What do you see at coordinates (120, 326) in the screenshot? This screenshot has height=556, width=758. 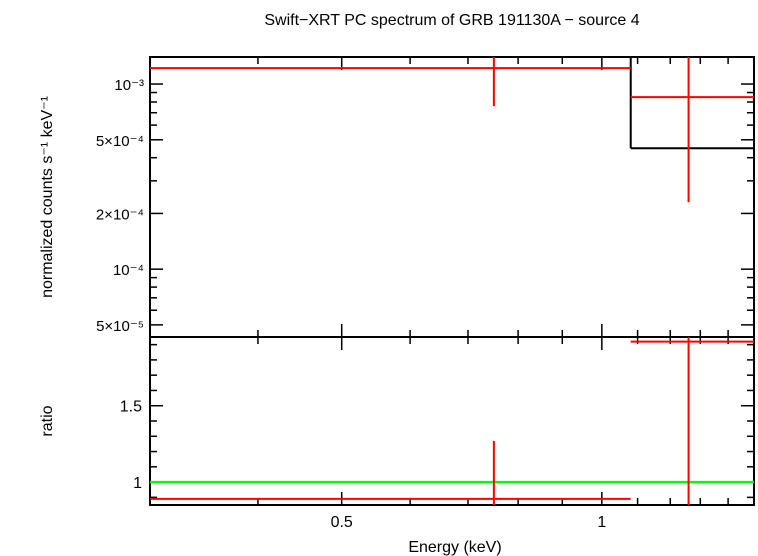 I see `spectrum-y-tick-label: 5×10⁻⁵` at bounding box center [120, 326].